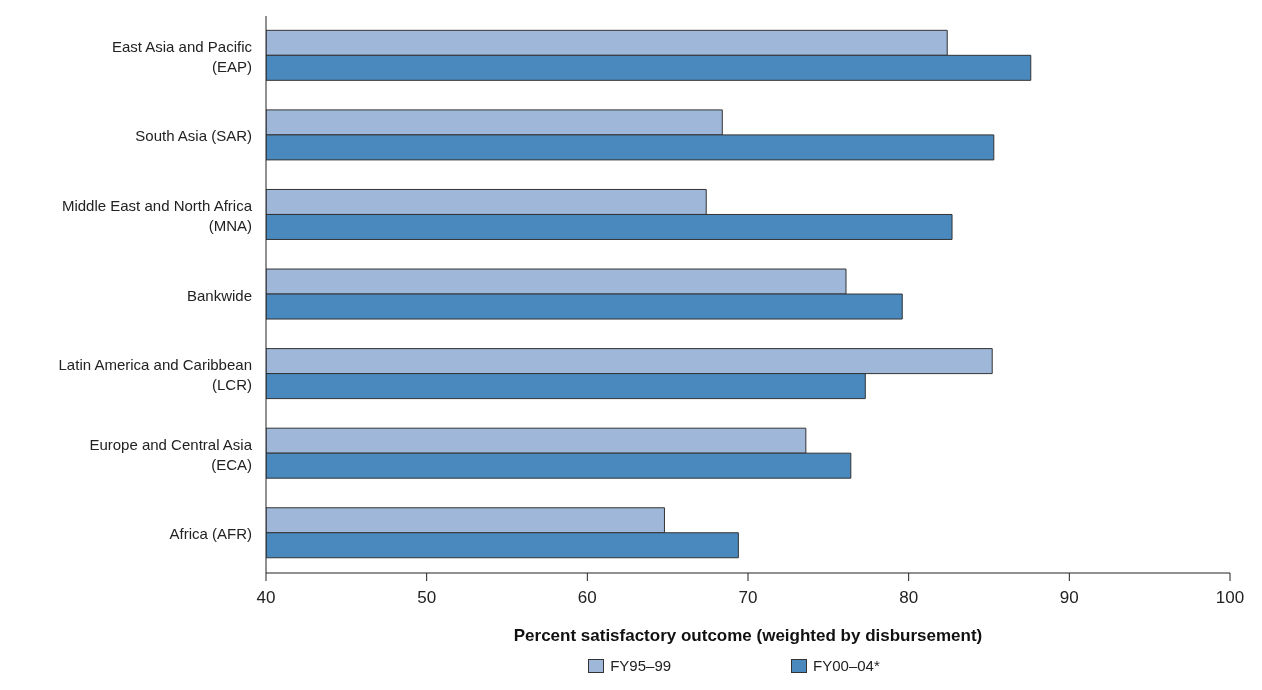 Image resolution: width=1262 pixels, height=690 pixels. I want to click on x-tick-label: 90, so click(1069, 598).